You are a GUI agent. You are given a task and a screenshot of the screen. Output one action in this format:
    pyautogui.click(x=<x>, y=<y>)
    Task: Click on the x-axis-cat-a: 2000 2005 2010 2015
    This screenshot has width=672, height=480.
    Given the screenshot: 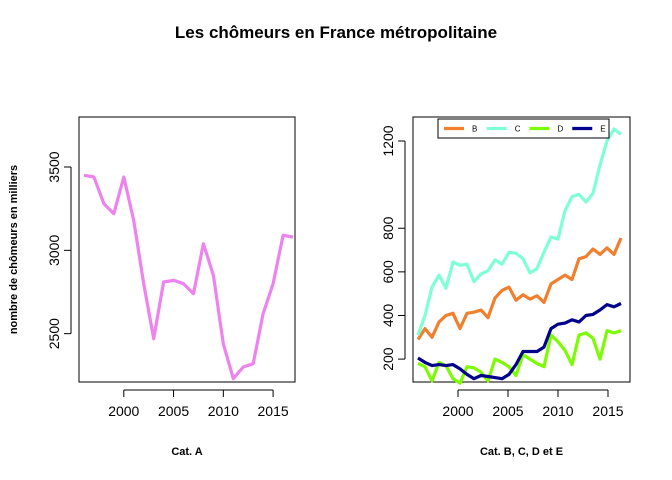 What is the action you would take?
    pyautogui.click(x=198, y=404)
    